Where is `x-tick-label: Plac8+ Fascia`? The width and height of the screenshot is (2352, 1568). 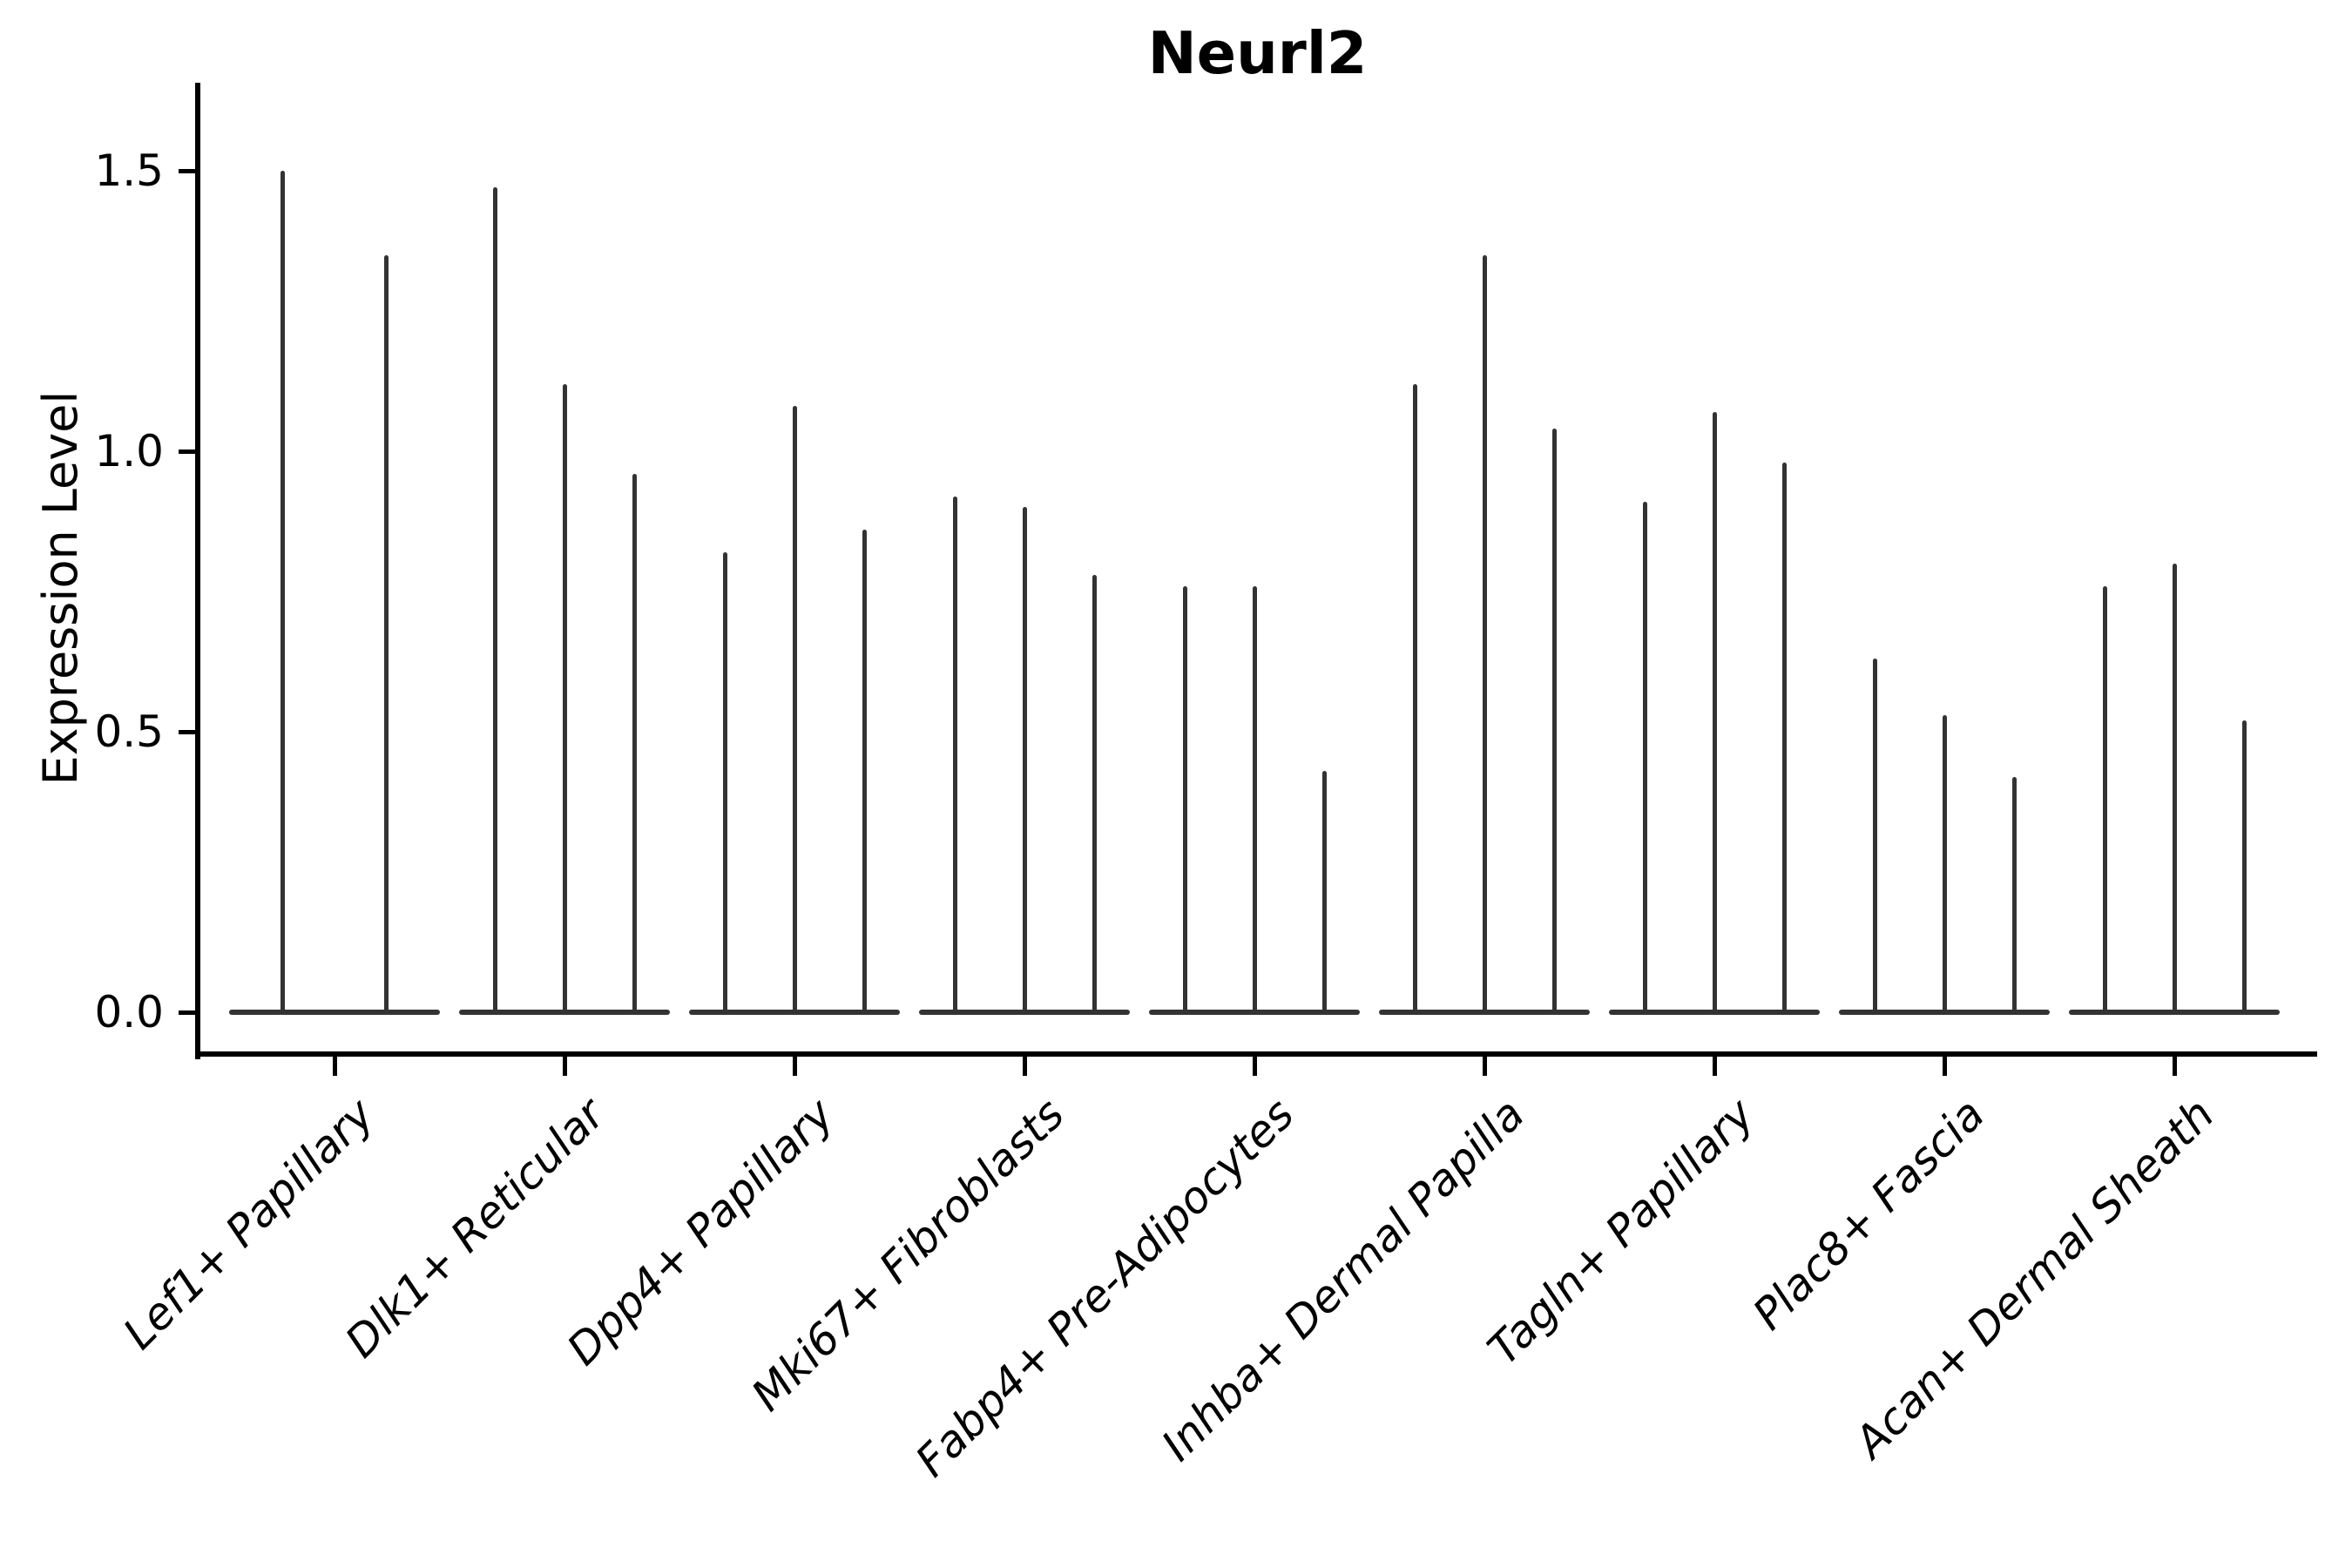
x-tick-label: Plac8+ Fascia is located at coordinates (1868, 1214).